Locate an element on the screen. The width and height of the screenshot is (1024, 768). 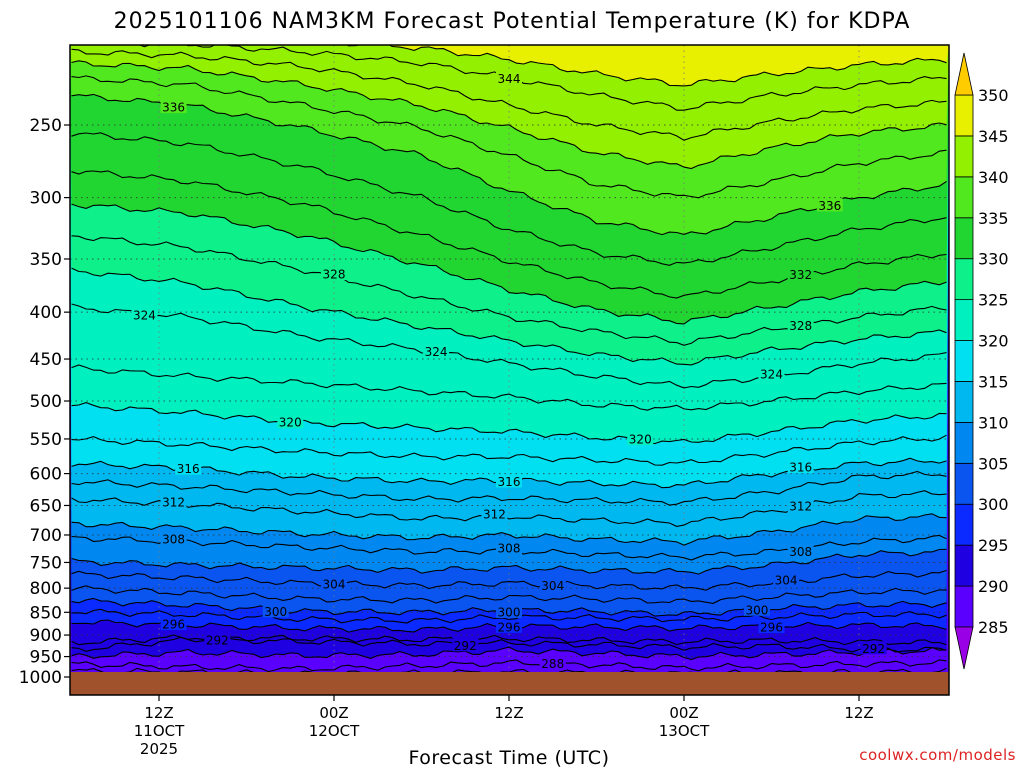
contour-label: 328 is located at coordinates (334, 274).